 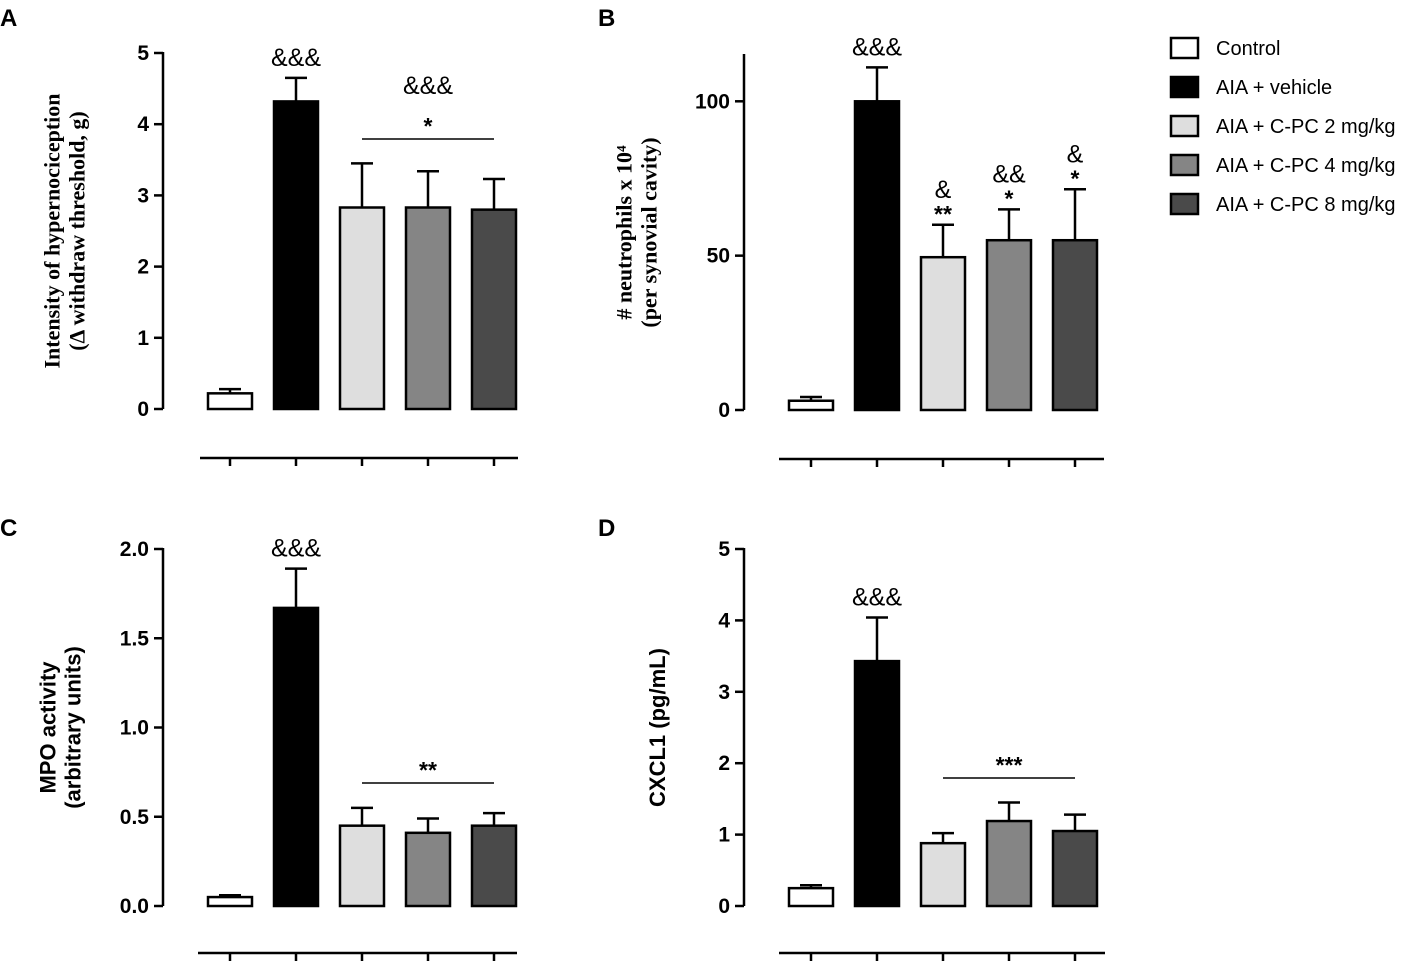 What do you see at coordinates (1248, 49) in the screenshot?
I see `legend-label: Control` at bounding box center [1248, 49].